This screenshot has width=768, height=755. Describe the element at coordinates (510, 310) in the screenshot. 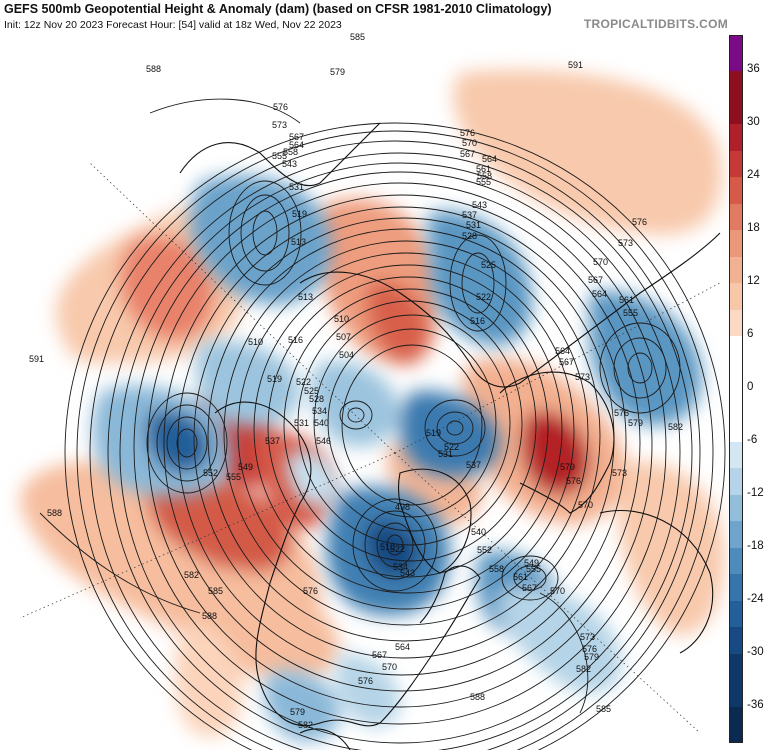

I see `coastline-asia` at that location.